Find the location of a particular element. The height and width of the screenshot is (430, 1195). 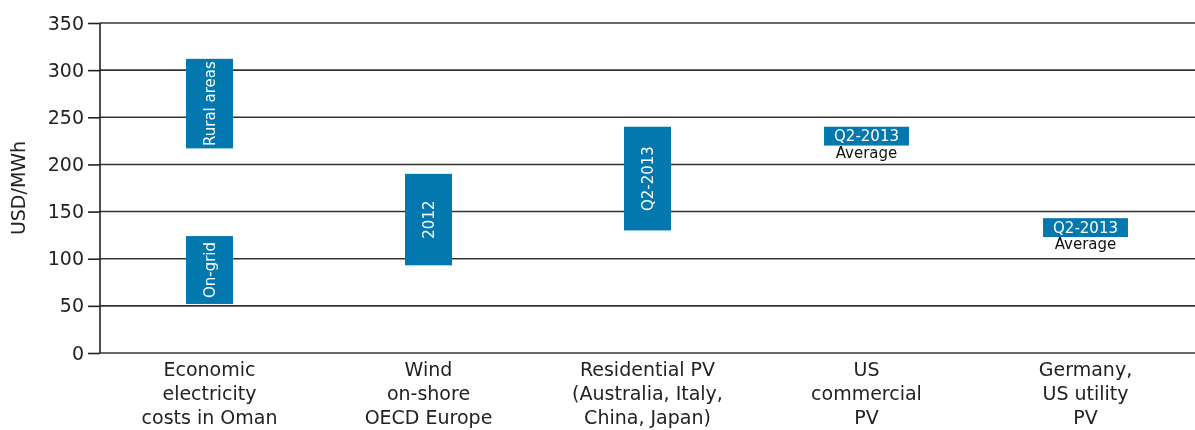

annotation: Rural areas is located at coordinates (209, 104).